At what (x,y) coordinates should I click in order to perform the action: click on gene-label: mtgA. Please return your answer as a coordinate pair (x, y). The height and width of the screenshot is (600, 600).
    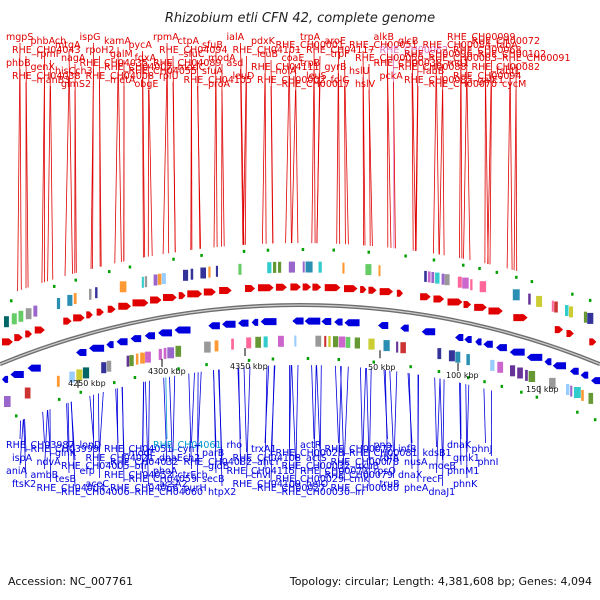
    Looking at the image, I should click on (68, 45).